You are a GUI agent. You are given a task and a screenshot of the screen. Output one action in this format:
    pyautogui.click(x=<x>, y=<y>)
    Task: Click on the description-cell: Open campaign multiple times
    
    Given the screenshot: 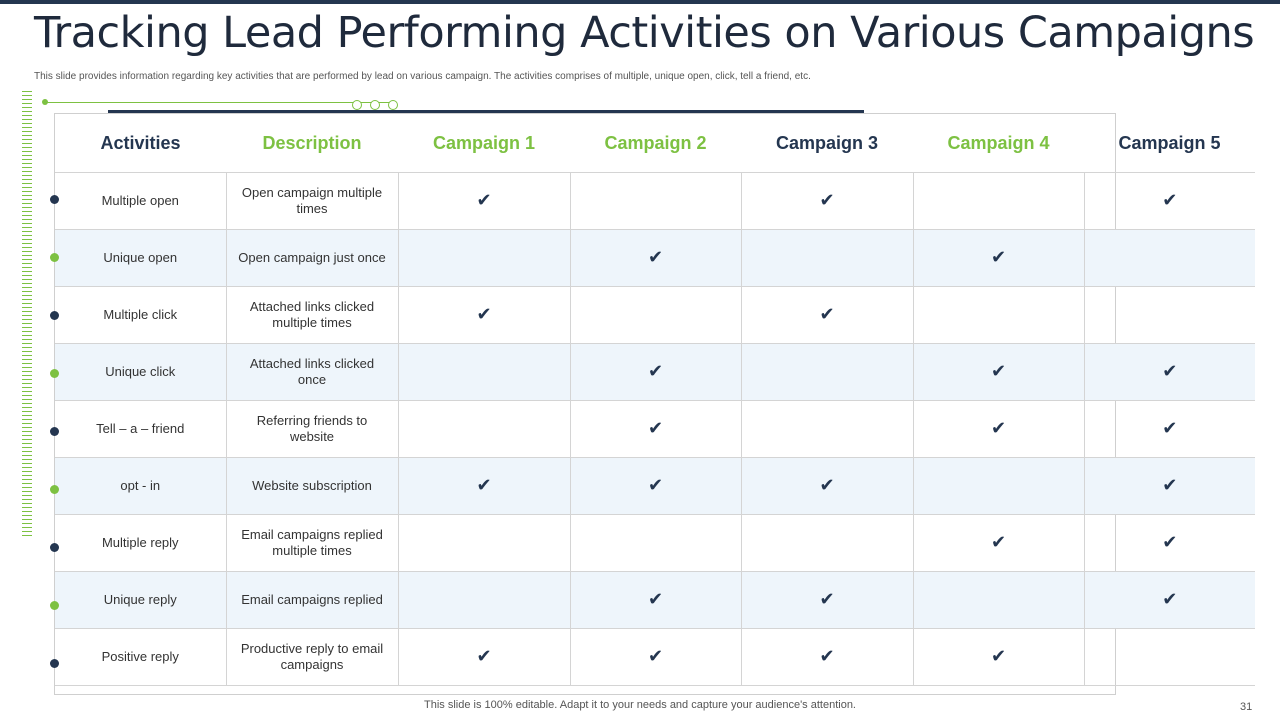 What is the action you would take?
    pyautogui.click(x=312, y=201)
    